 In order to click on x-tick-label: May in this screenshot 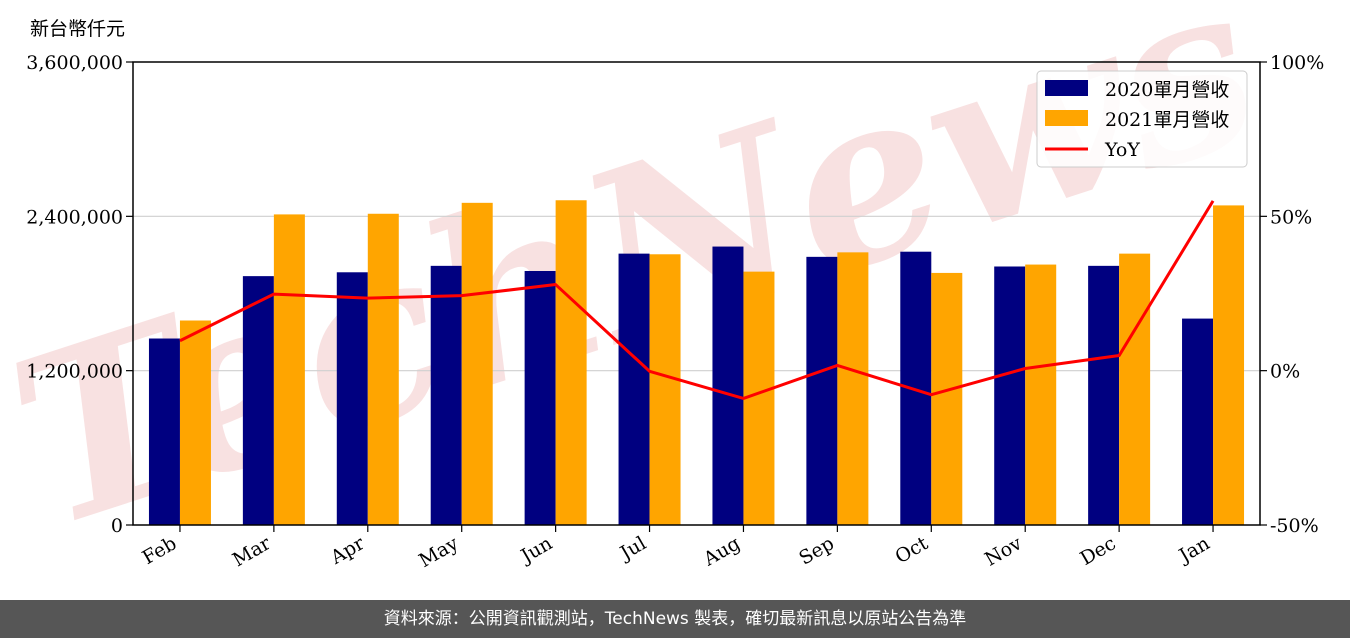, I will do `click(438, 552)`.